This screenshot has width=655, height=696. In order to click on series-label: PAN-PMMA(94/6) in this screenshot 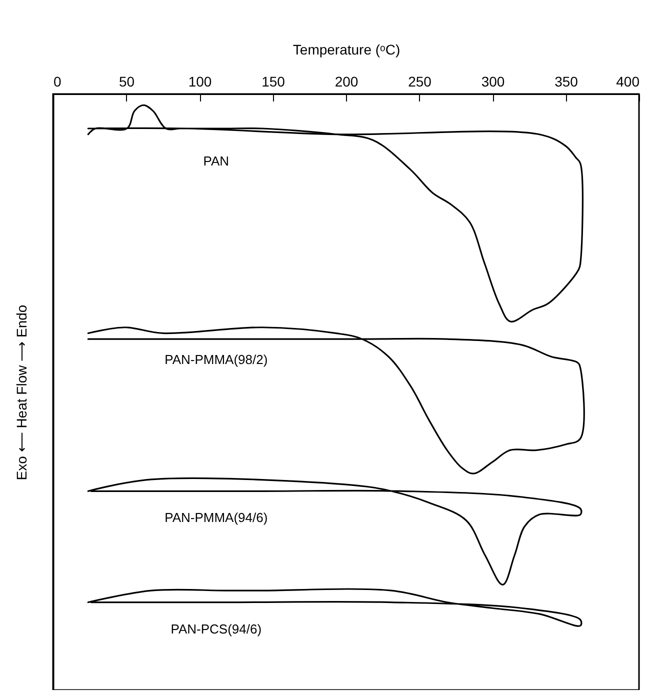, I will do `click(216, 518)`.